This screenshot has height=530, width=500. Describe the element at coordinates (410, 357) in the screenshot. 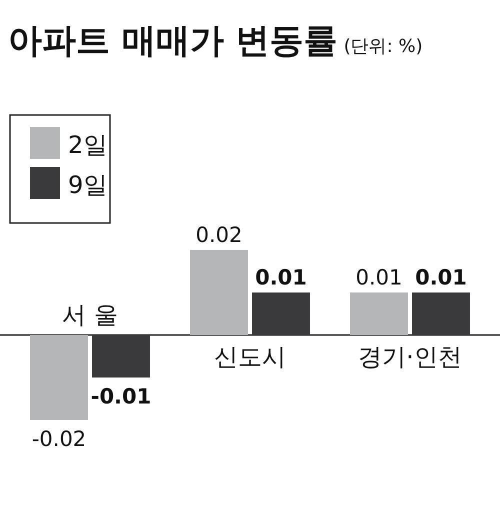

I see `x-tick-label: 경기·인천` at that location.